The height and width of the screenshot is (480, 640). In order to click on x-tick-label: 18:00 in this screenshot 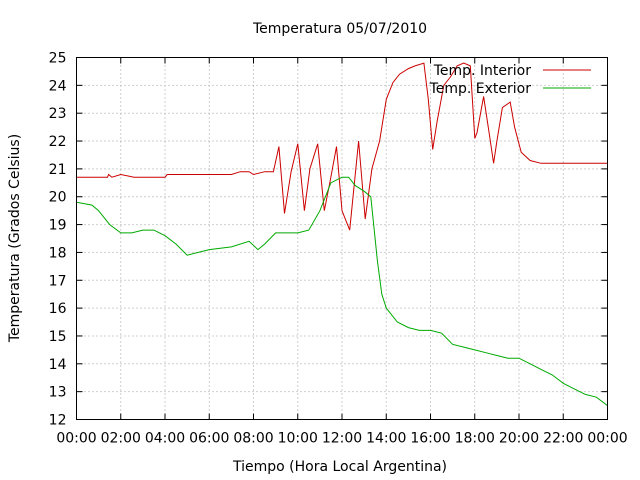, I will do `click(475, 439)`.